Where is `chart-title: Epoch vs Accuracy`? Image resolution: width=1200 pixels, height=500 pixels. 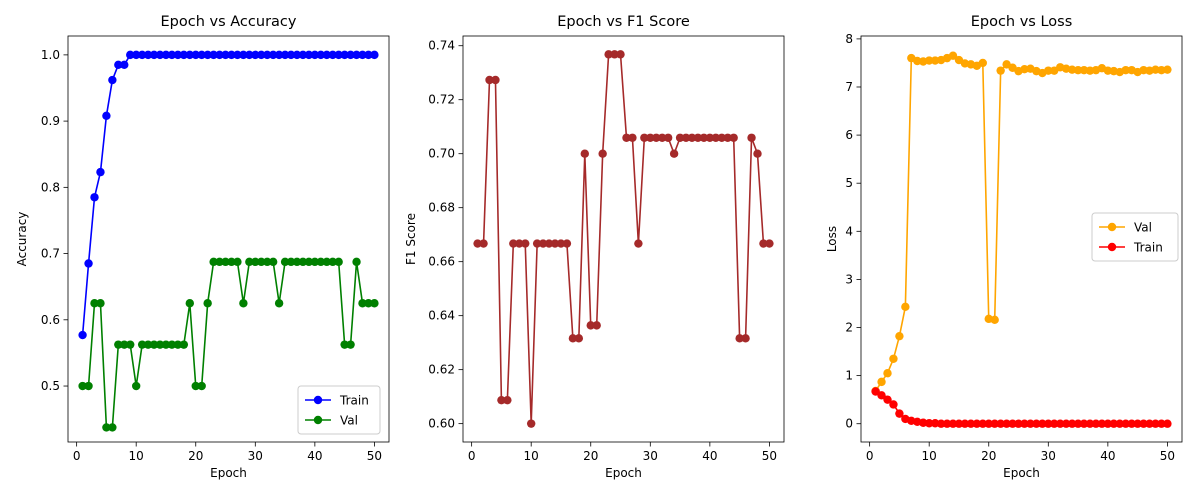 chart-title: Epoch vs Accuracy is located at coordinates (229, 22).